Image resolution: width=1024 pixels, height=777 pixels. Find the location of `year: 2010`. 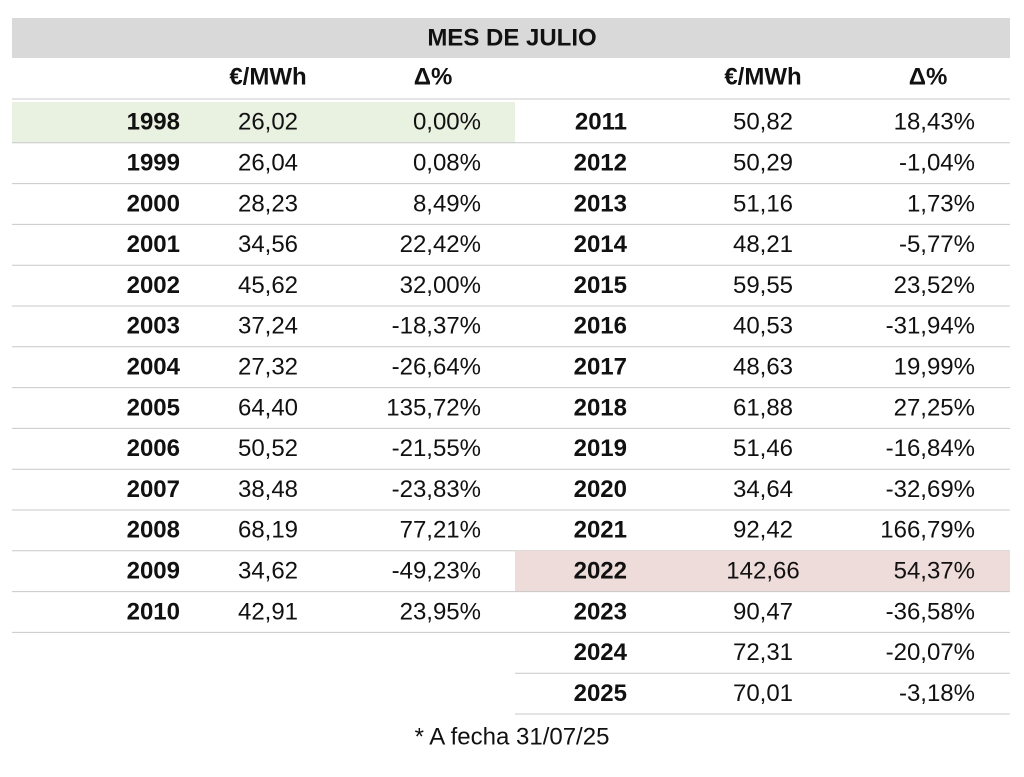

year: 2010 is located at coordinates (153, 611).